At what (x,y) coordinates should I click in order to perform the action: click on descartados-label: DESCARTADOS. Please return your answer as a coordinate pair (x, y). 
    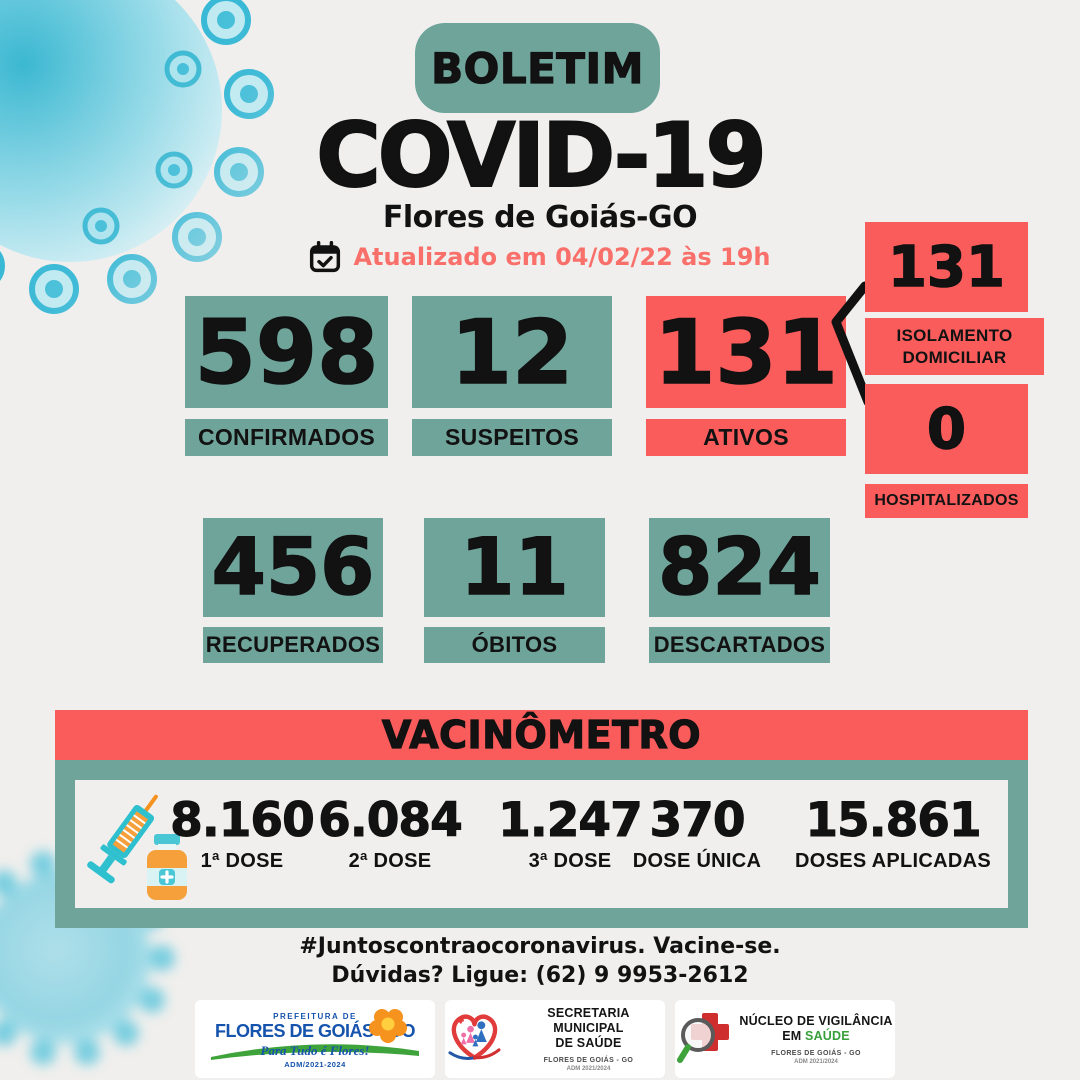
    Looking at the image, I should click on (739, 645).